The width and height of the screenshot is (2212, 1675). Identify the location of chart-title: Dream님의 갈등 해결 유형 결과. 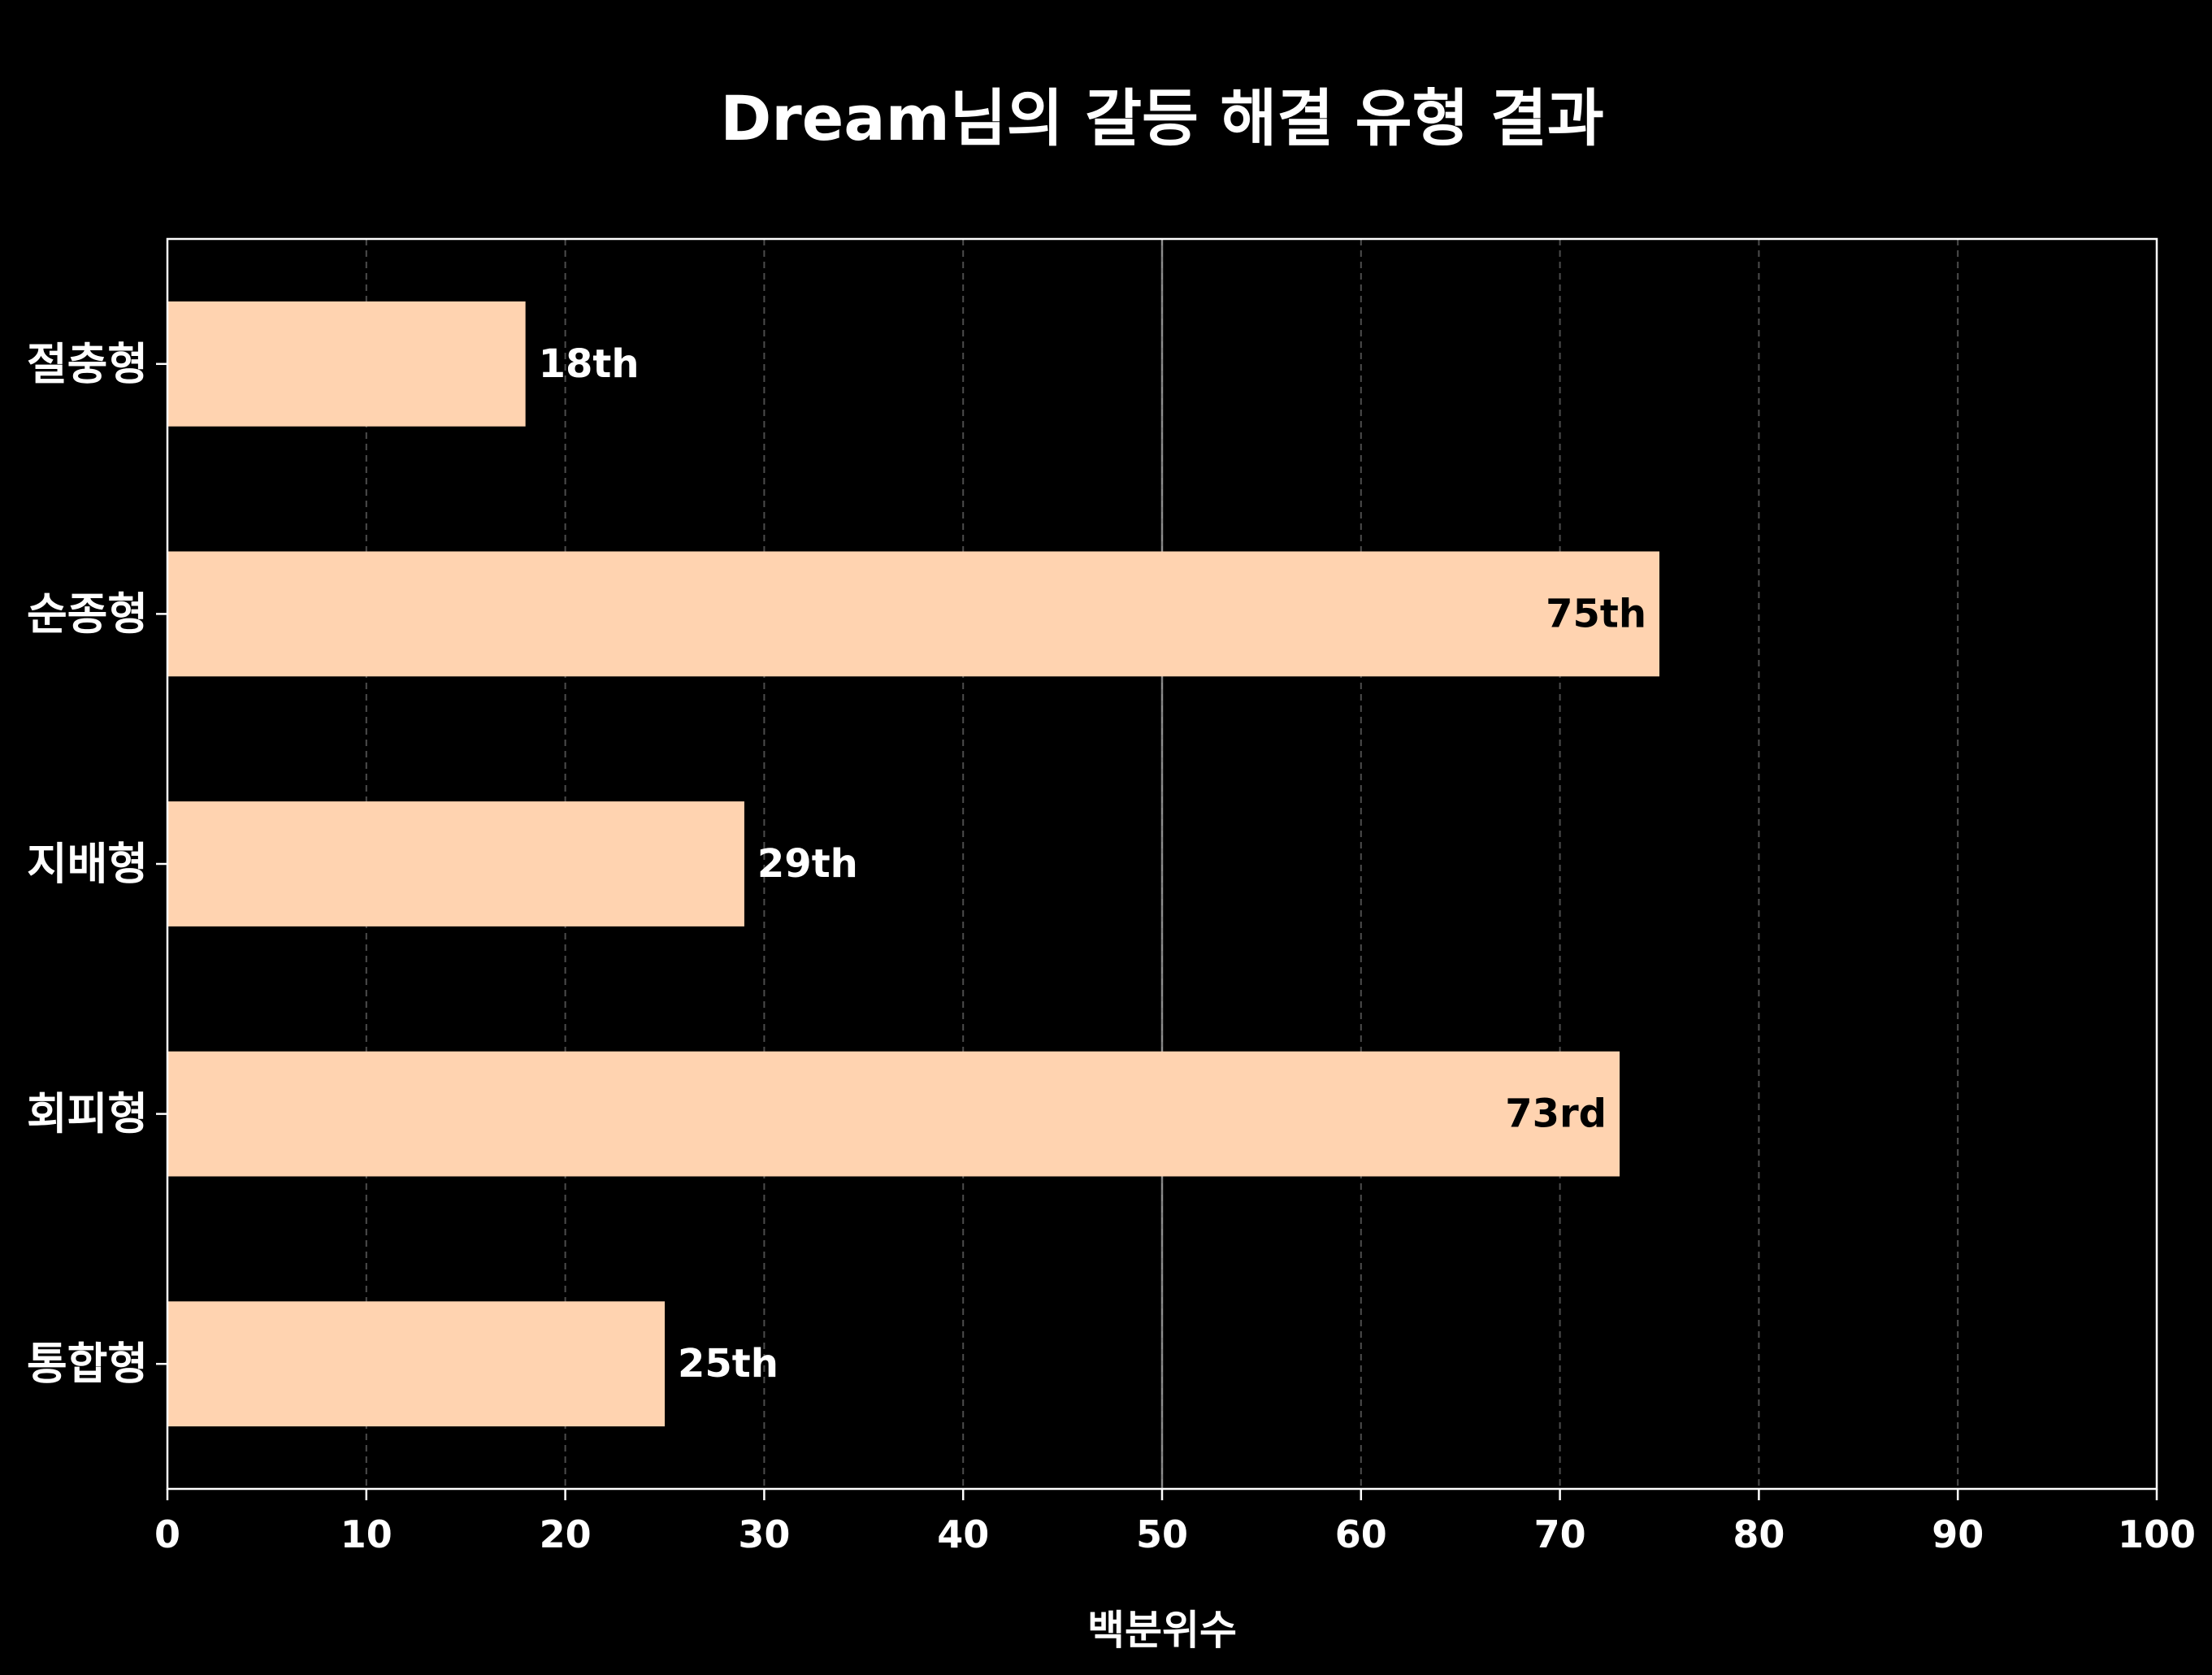
(1162, 118).